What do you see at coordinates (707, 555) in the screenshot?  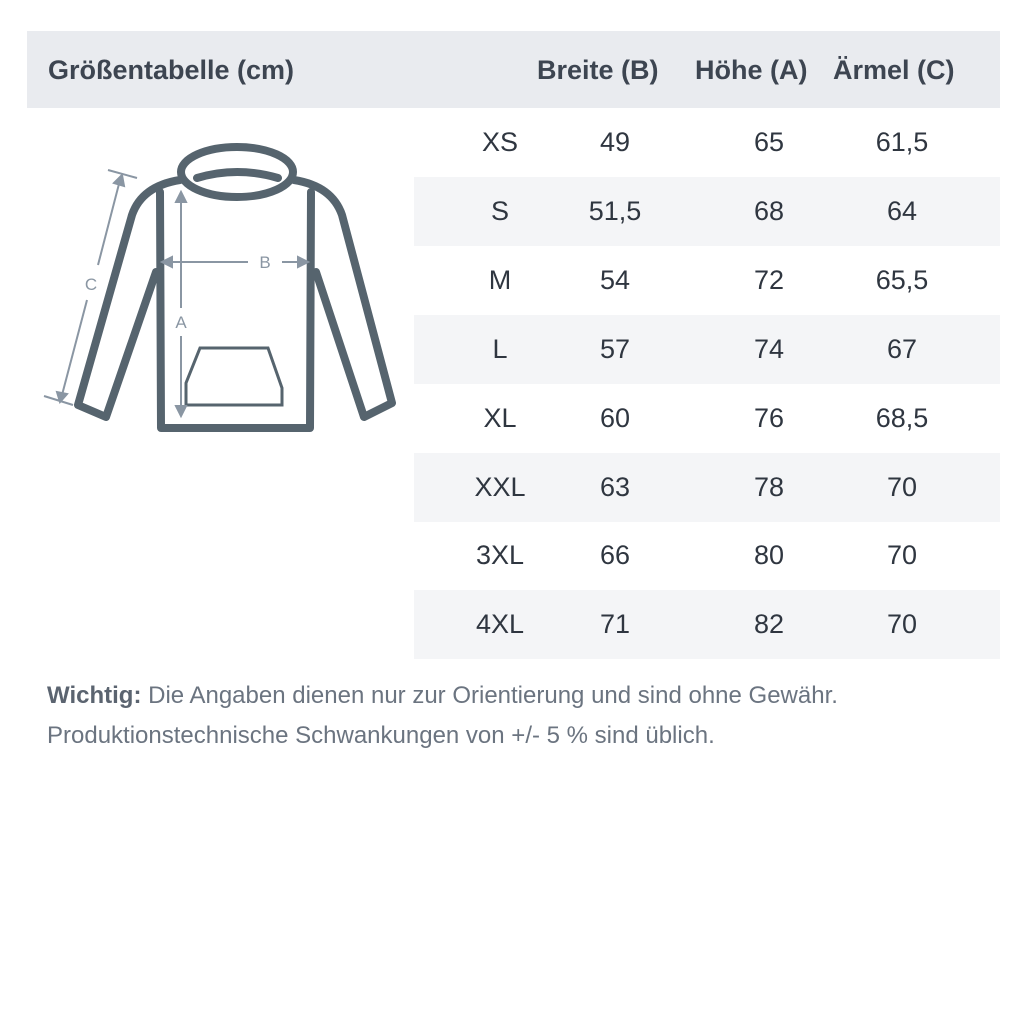 I see `table-row: 3XL 66 80 70` at bounding box center [707, 555].